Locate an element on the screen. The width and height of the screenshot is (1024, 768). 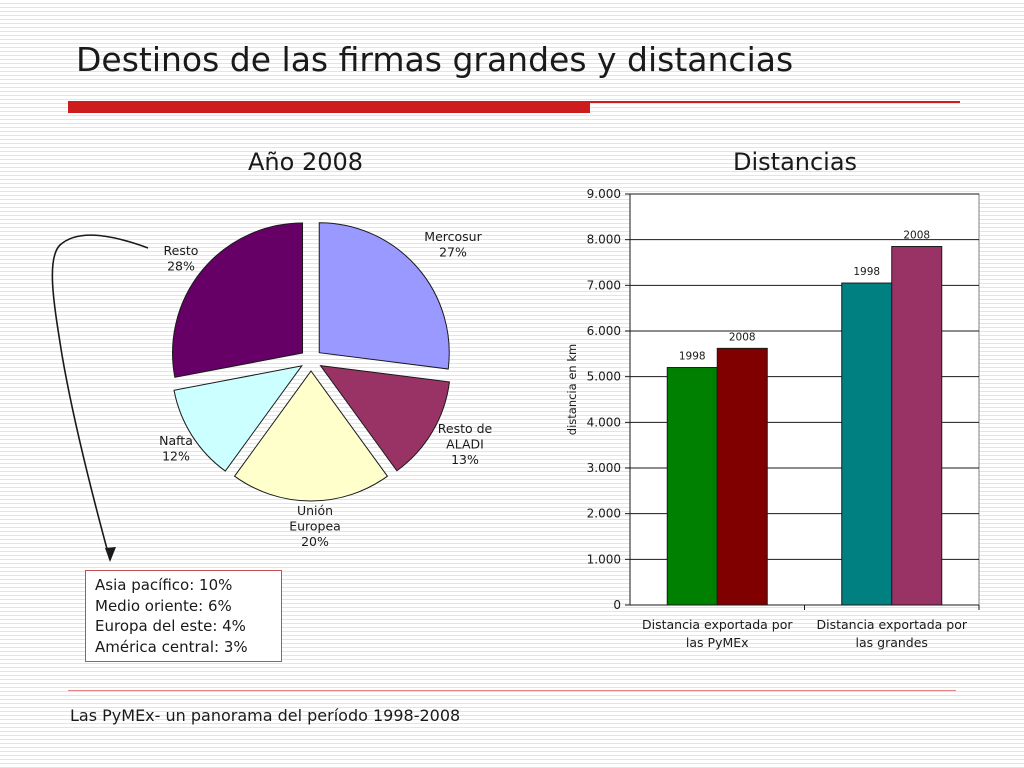
title-underline-thick is located at coordinates (329, 107).